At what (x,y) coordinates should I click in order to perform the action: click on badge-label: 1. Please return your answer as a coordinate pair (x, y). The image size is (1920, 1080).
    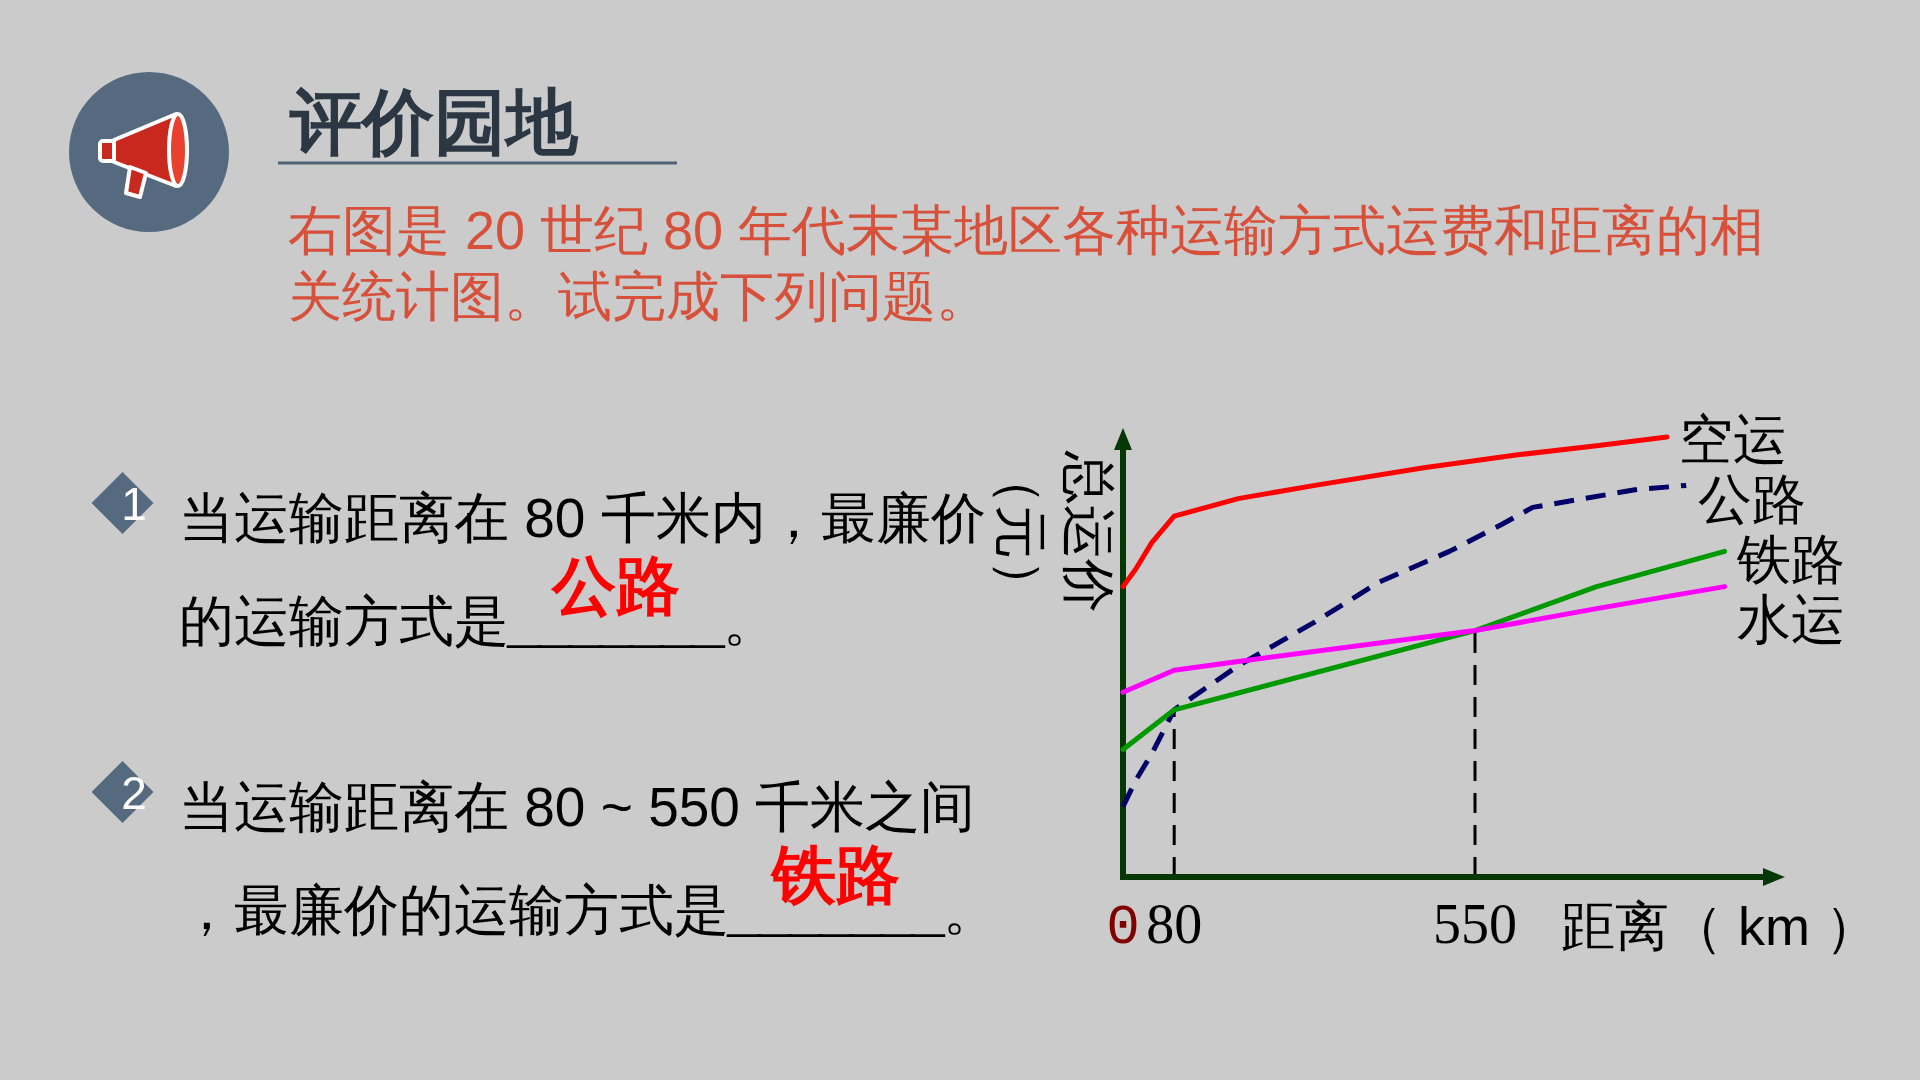
    Looking at the image, I should click on (134, 503).